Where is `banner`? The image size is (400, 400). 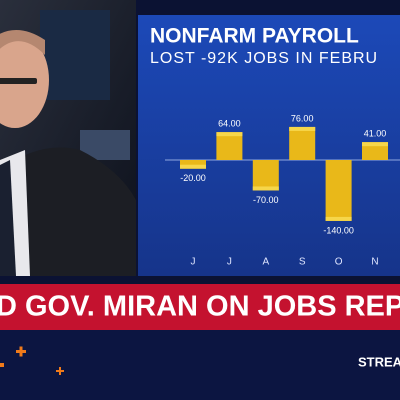
banner is located at coordinates (200, 307).